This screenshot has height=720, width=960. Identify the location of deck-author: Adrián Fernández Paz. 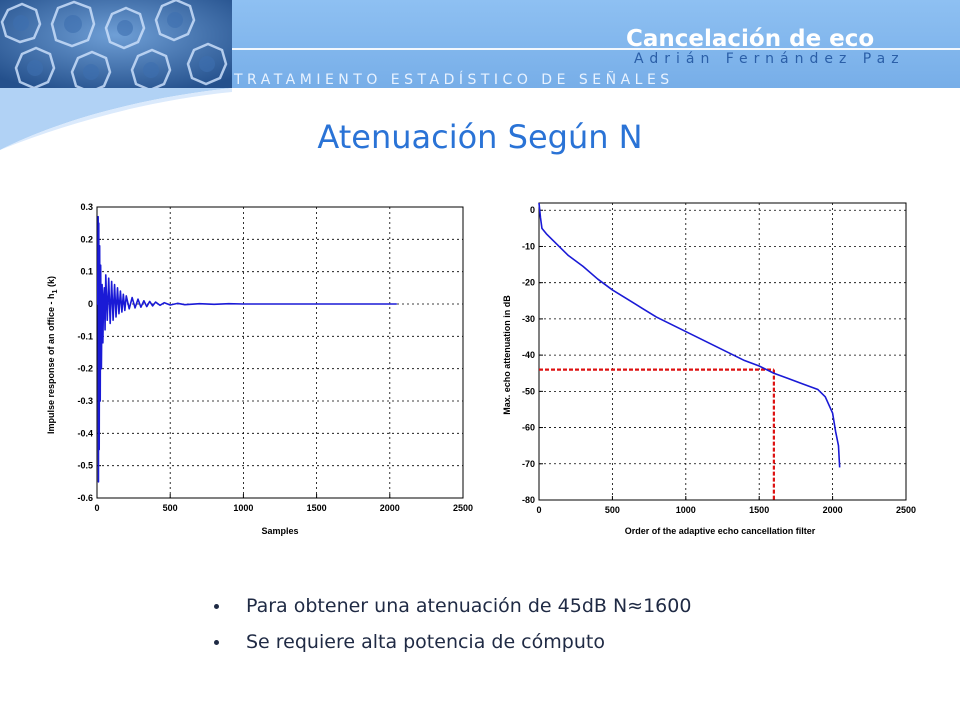
(769, 59).